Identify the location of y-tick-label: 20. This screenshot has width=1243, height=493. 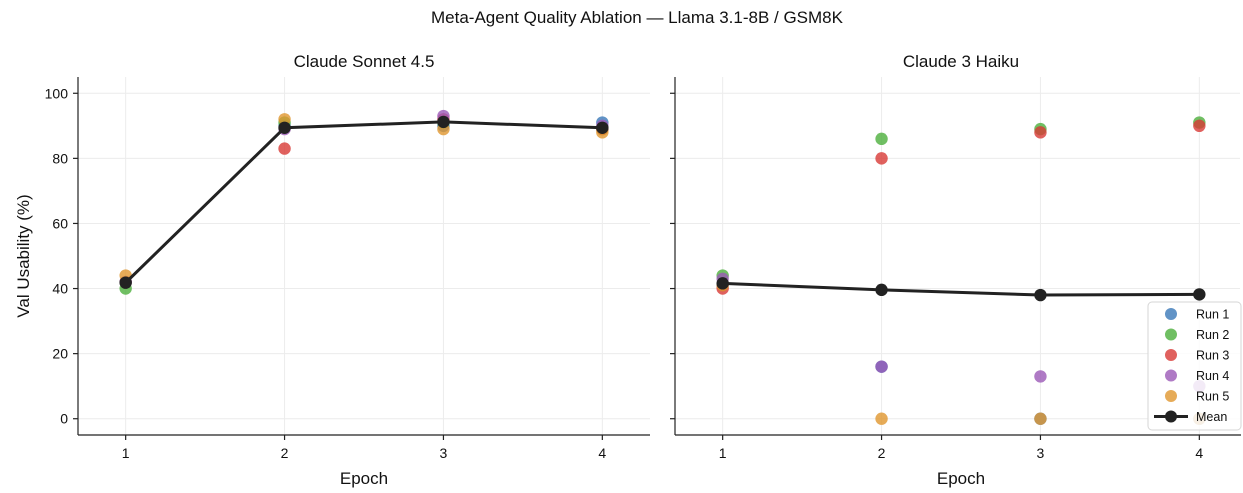
(60, 354).